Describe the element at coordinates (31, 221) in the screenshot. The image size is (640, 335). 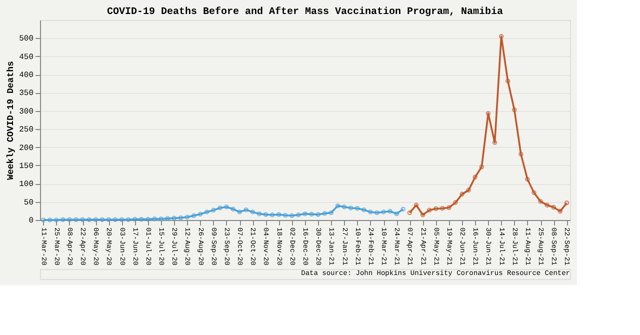
I see `y-tick-label: 0` at that location.